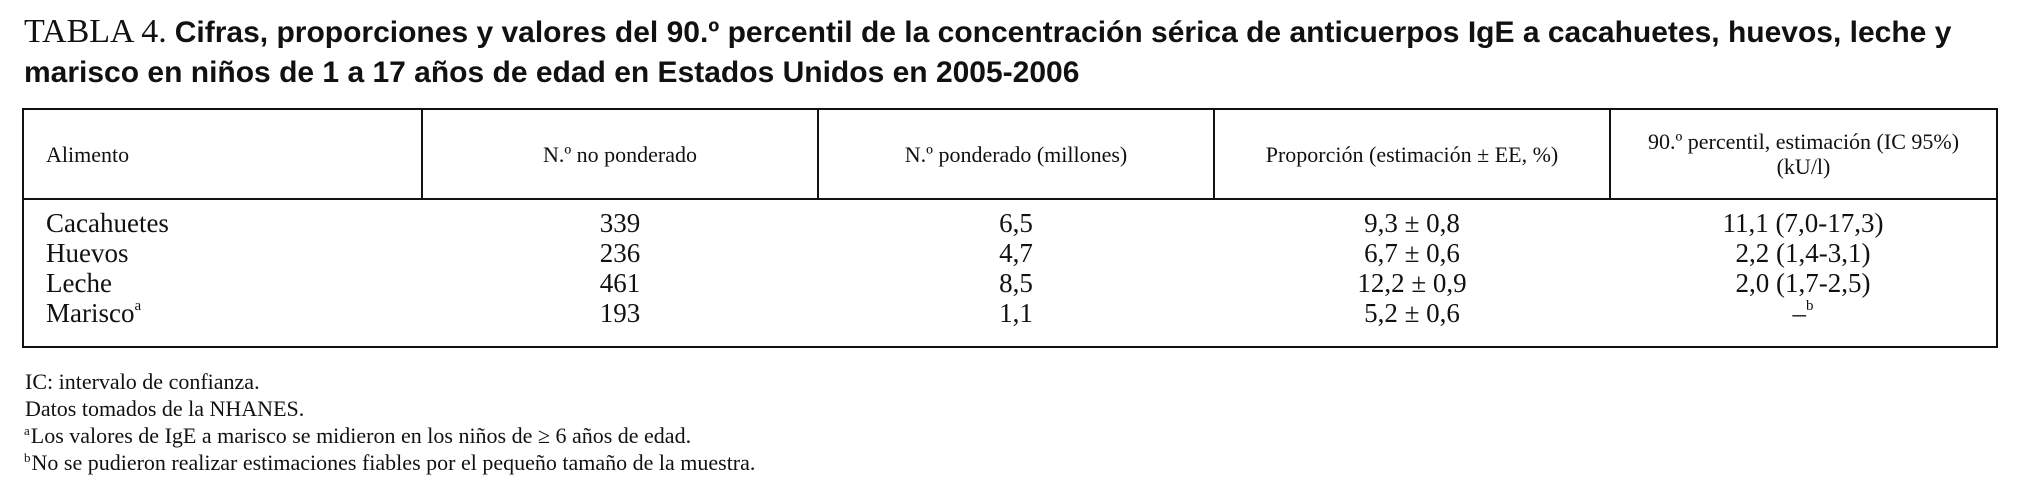 The image size is (2020, 495). I want to click on food-name: Huevos, so click(87, 253).